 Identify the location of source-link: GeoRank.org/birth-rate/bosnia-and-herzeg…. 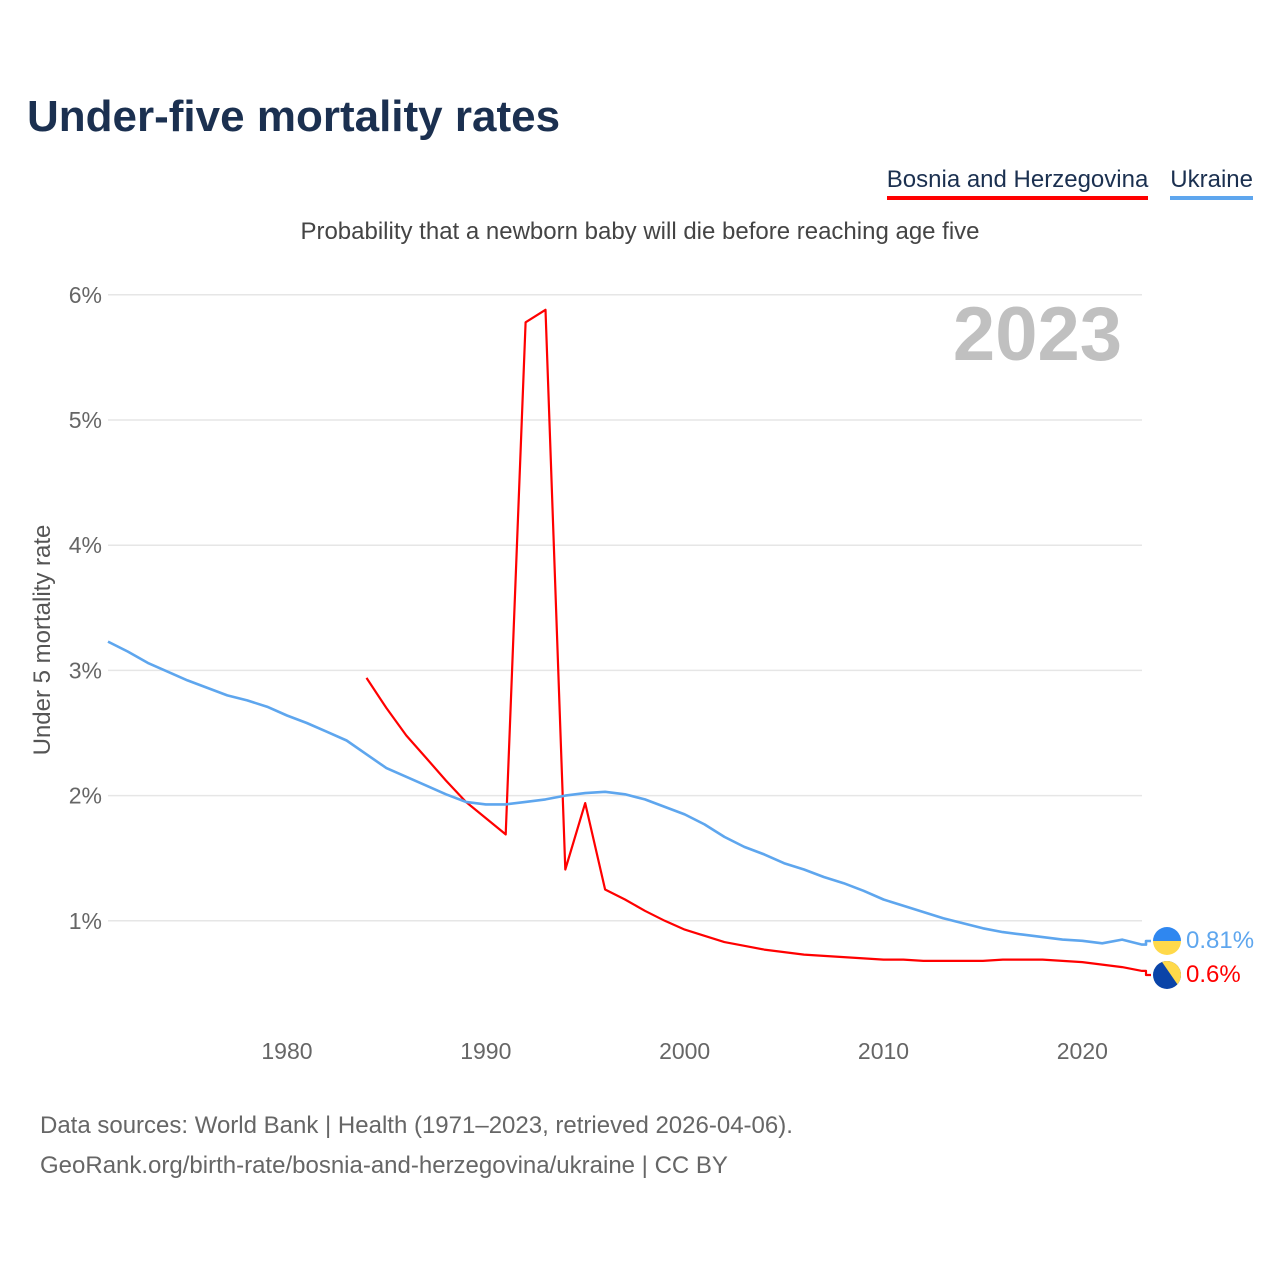
(384, 1165).